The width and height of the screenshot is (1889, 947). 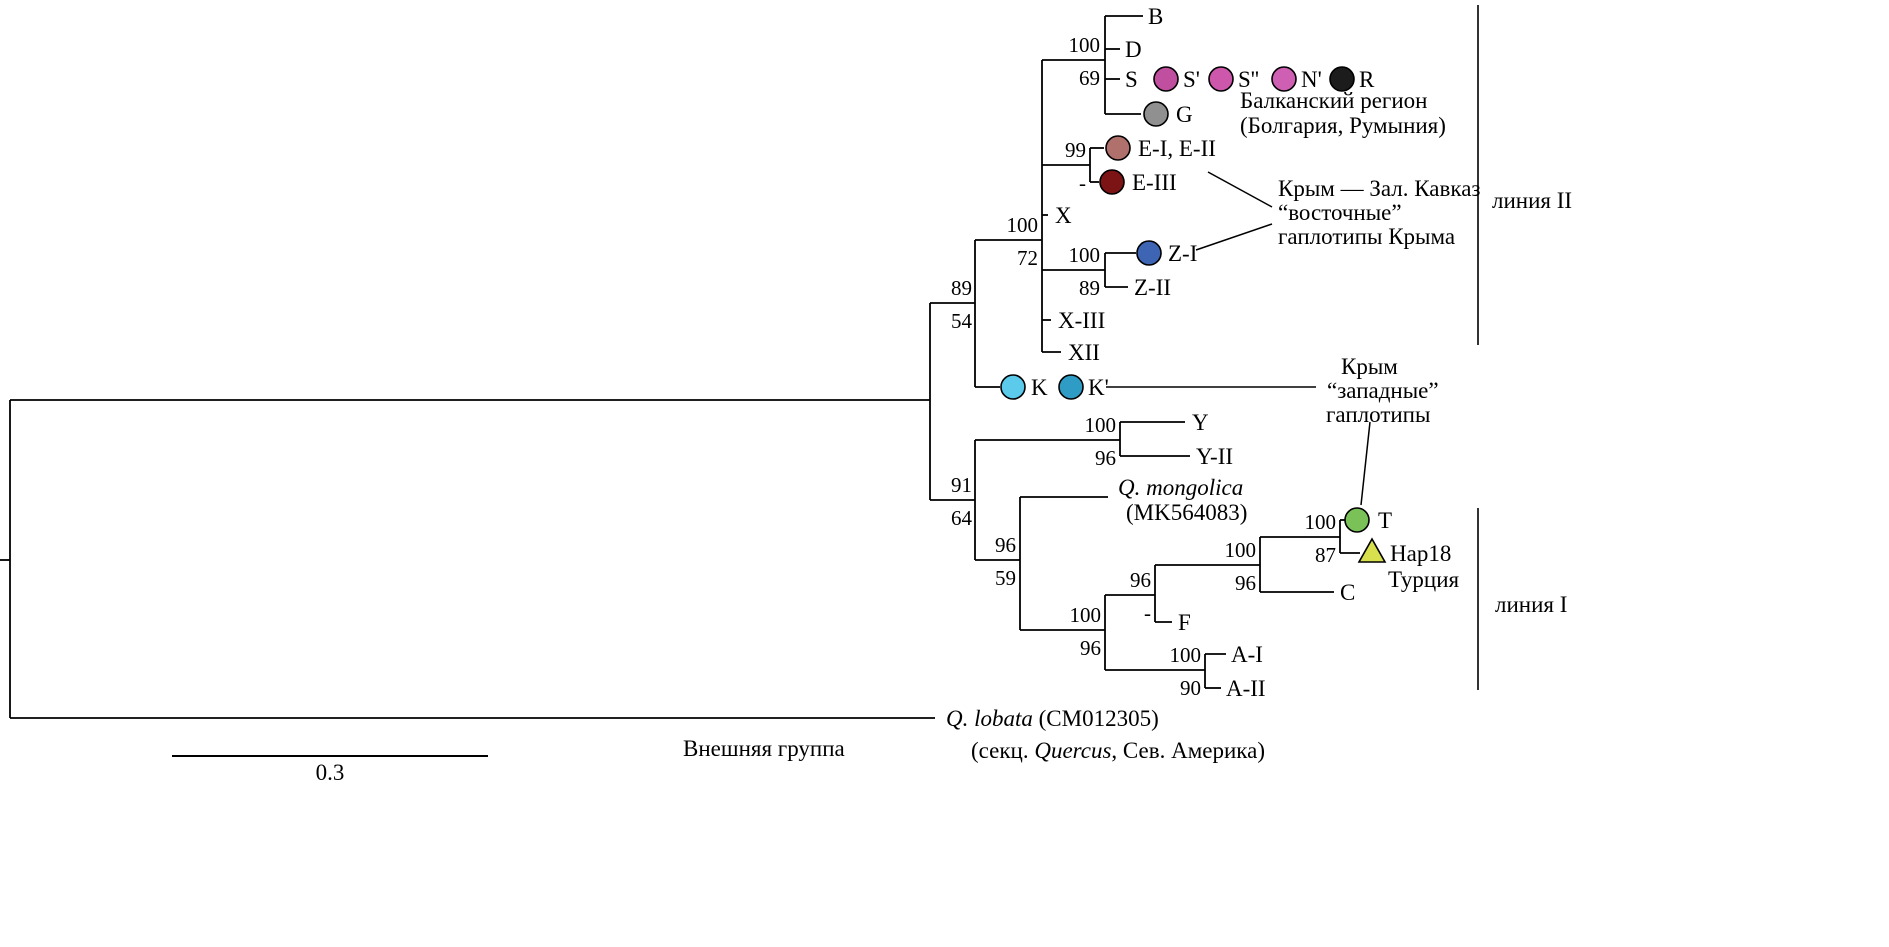 I want to click on tip-label-C: C, so click(x=1347, y=592).